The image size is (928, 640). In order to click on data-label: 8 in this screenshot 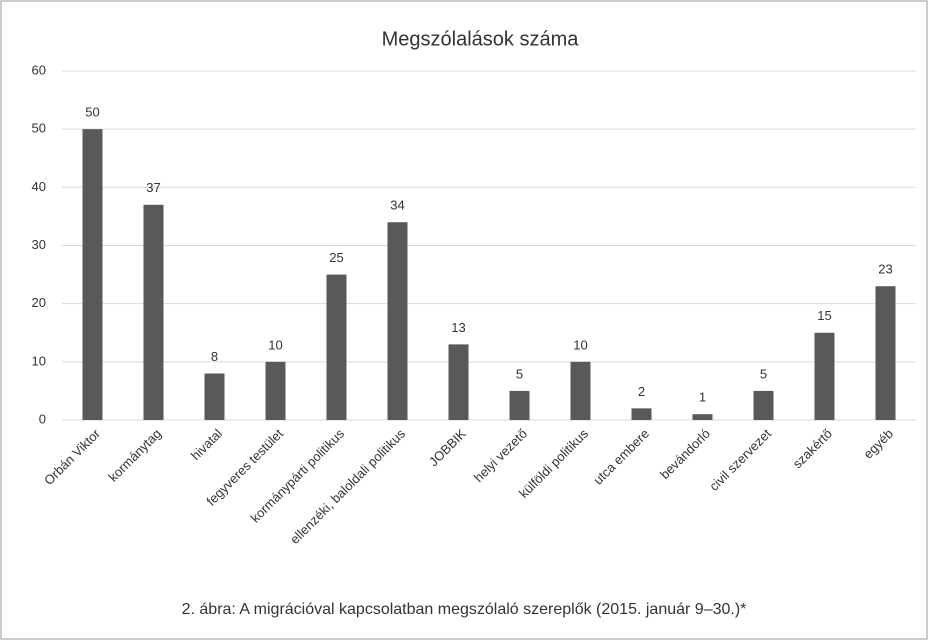, I will do `click(214, 356)`.